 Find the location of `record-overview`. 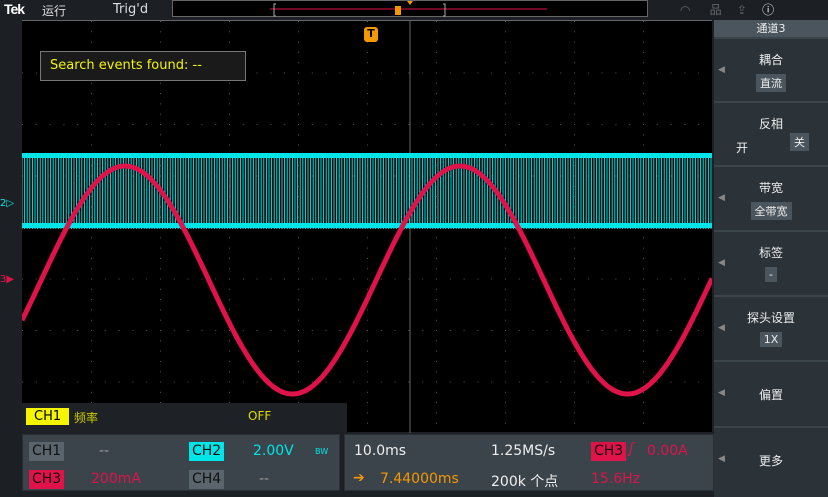

record-overview is located at coordinates (410, 8).